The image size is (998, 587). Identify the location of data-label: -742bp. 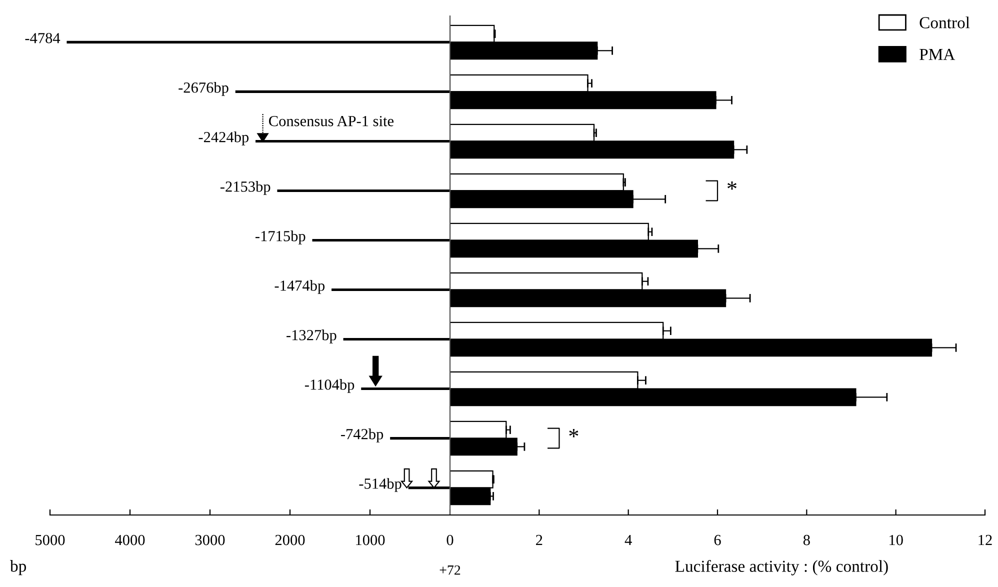
(362, 435).